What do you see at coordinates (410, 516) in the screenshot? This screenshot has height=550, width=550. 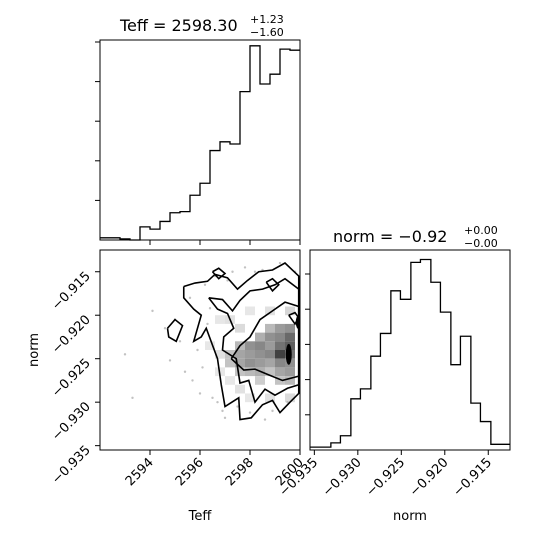 I see `norm-x-label: norm` at bounding box center [410, 516].